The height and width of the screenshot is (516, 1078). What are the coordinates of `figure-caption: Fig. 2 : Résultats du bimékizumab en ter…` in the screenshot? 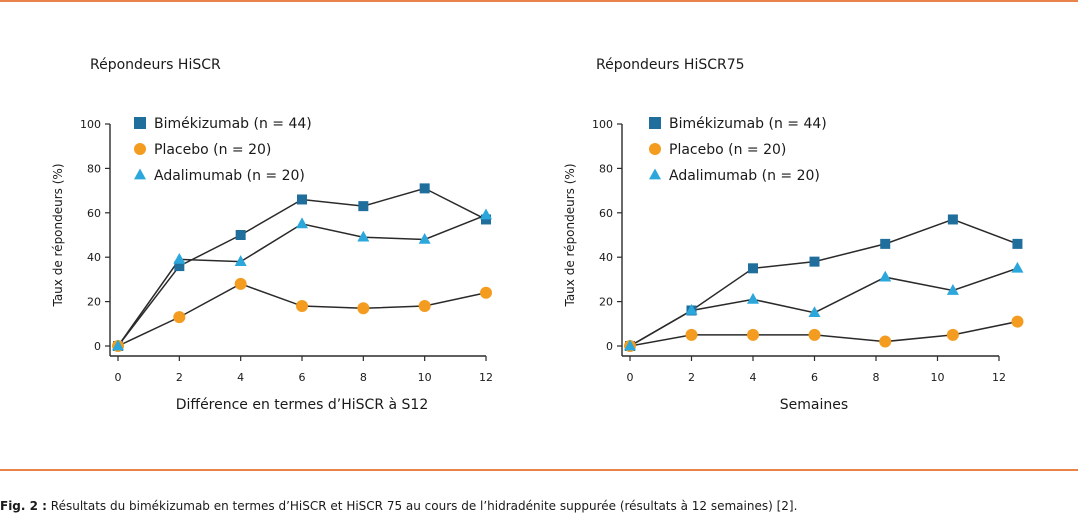 It's located at (398, 506).